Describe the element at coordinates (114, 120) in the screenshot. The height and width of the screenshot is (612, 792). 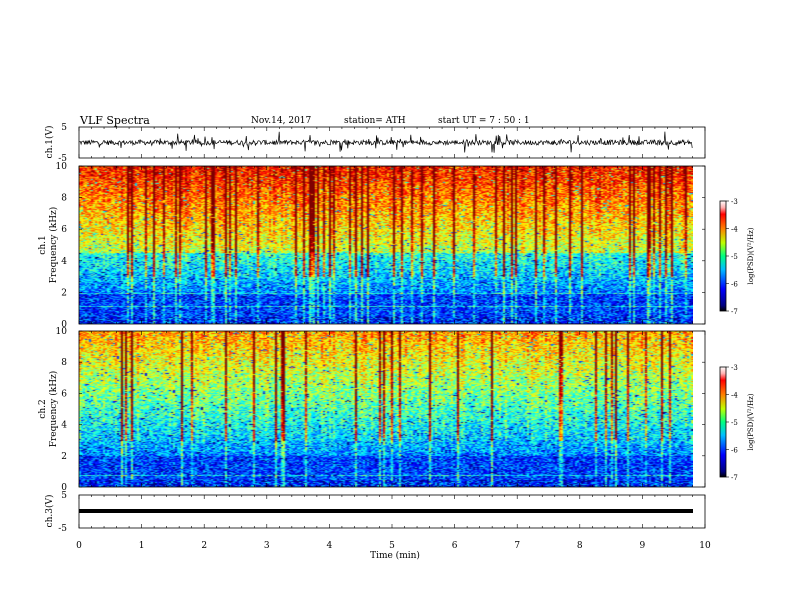
I see `figure-title: VLF Spectra` at that location.